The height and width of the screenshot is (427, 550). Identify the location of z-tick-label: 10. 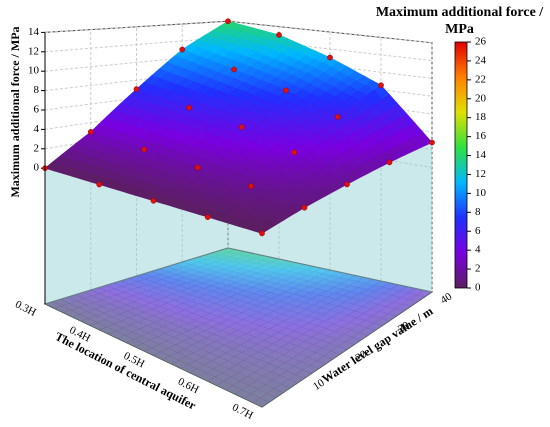
(34, 71).